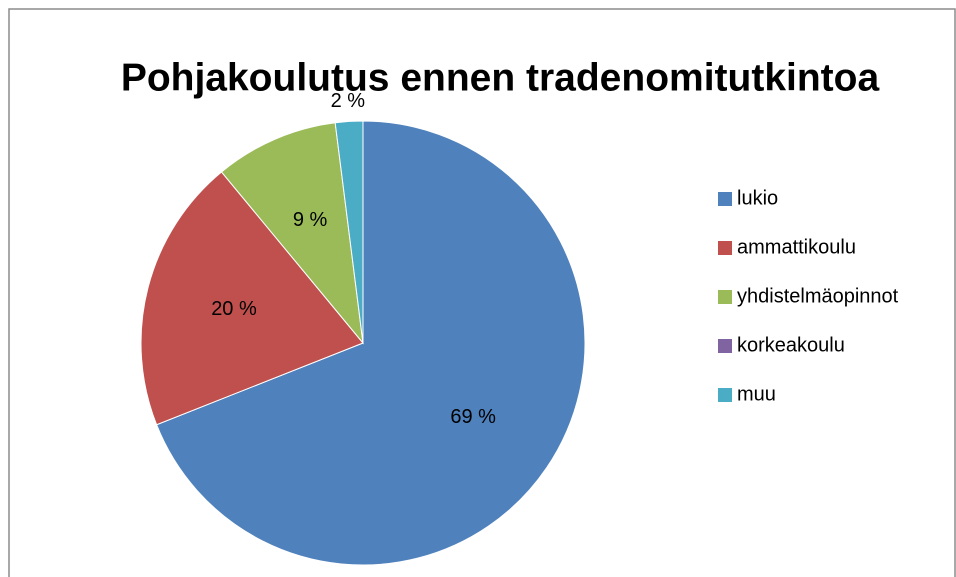 The image size is (956, 577). I want to click on data-label: 69 %, so click(473, 417).